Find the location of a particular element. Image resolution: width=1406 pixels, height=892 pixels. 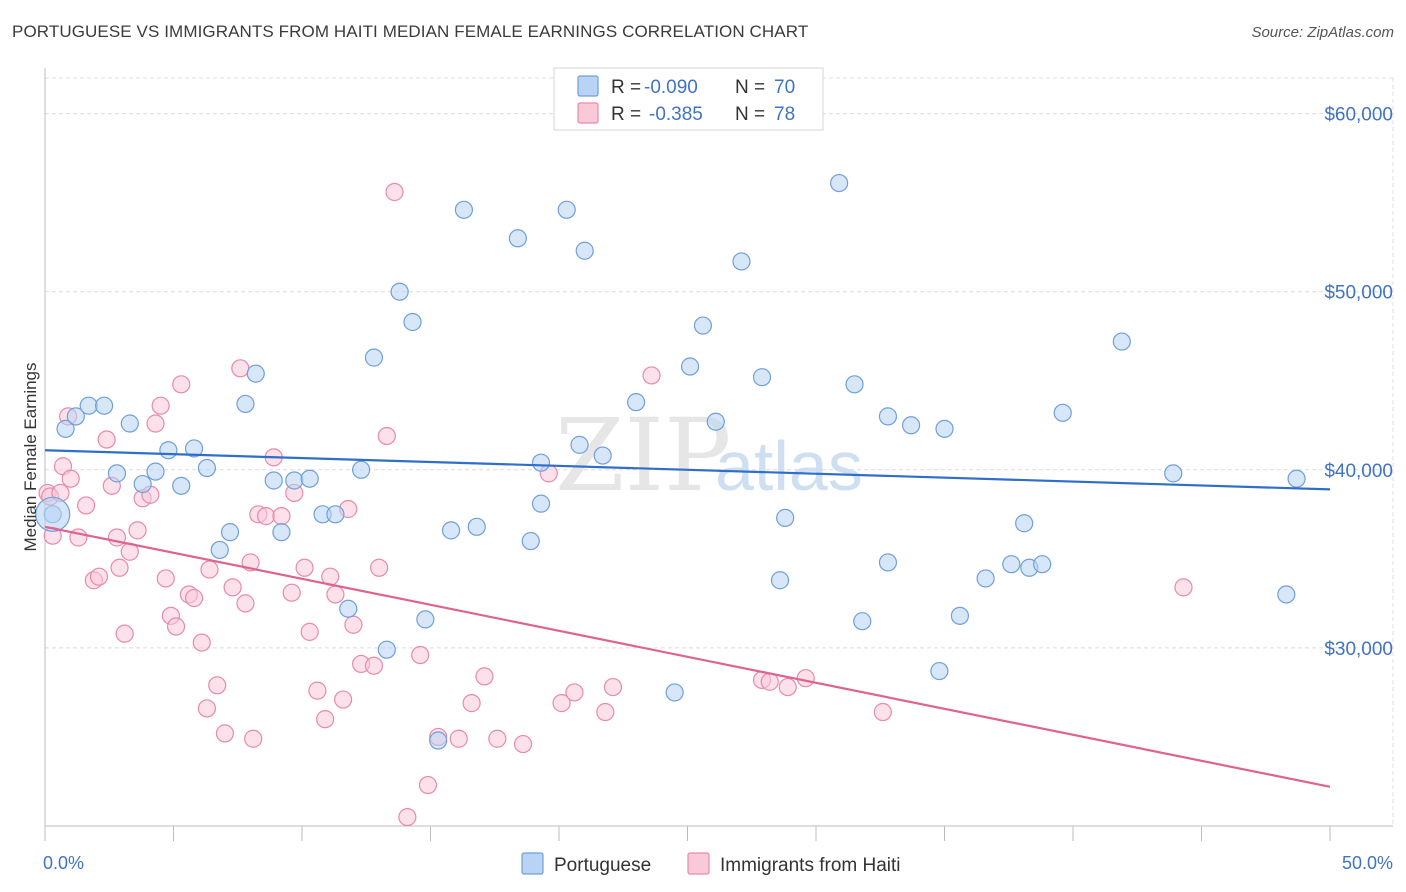

x-tick-labels: 0.0% 50.0% is located at coordinates (718, 863).